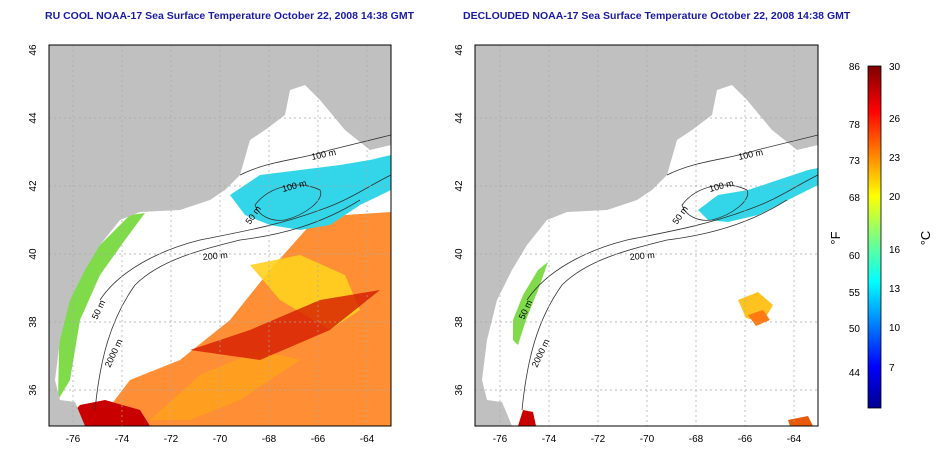 Image resolution: width=950 pixels, height=475 pixels. I want to click on f-tick: 50, so click(855, 329).